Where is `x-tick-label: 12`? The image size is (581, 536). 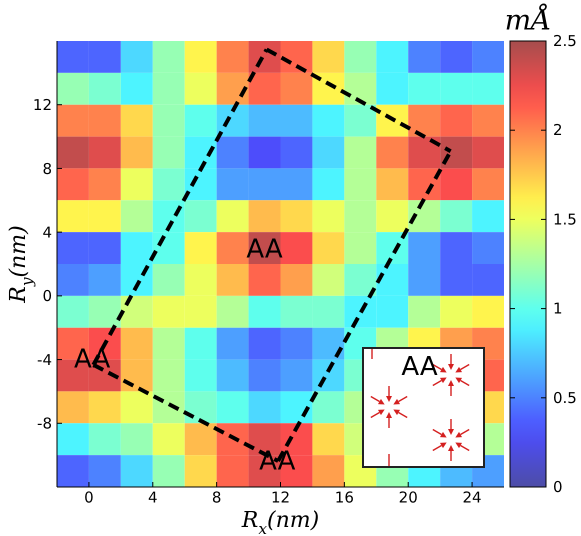 x-tick-label: 12 is located at coordinates (280, 497).